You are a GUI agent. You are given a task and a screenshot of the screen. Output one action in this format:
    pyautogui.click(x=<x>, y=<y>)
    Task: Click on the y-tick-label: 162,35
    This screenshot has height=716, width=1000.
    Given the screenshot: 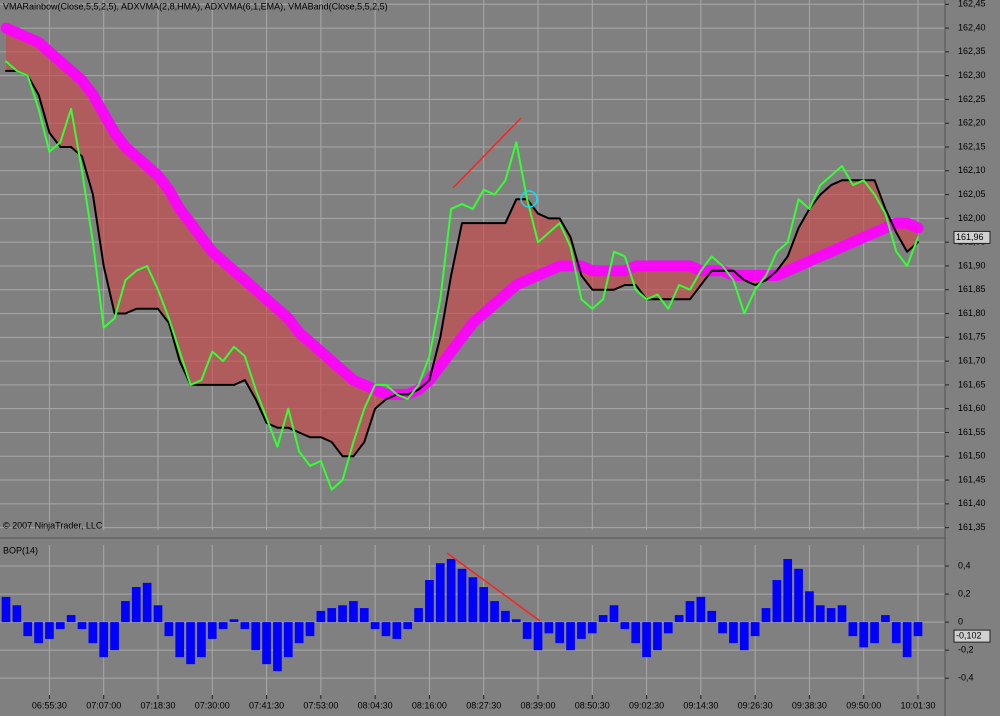 What is the action you would take?
    pyautogui.click(x=972, y=51)
    